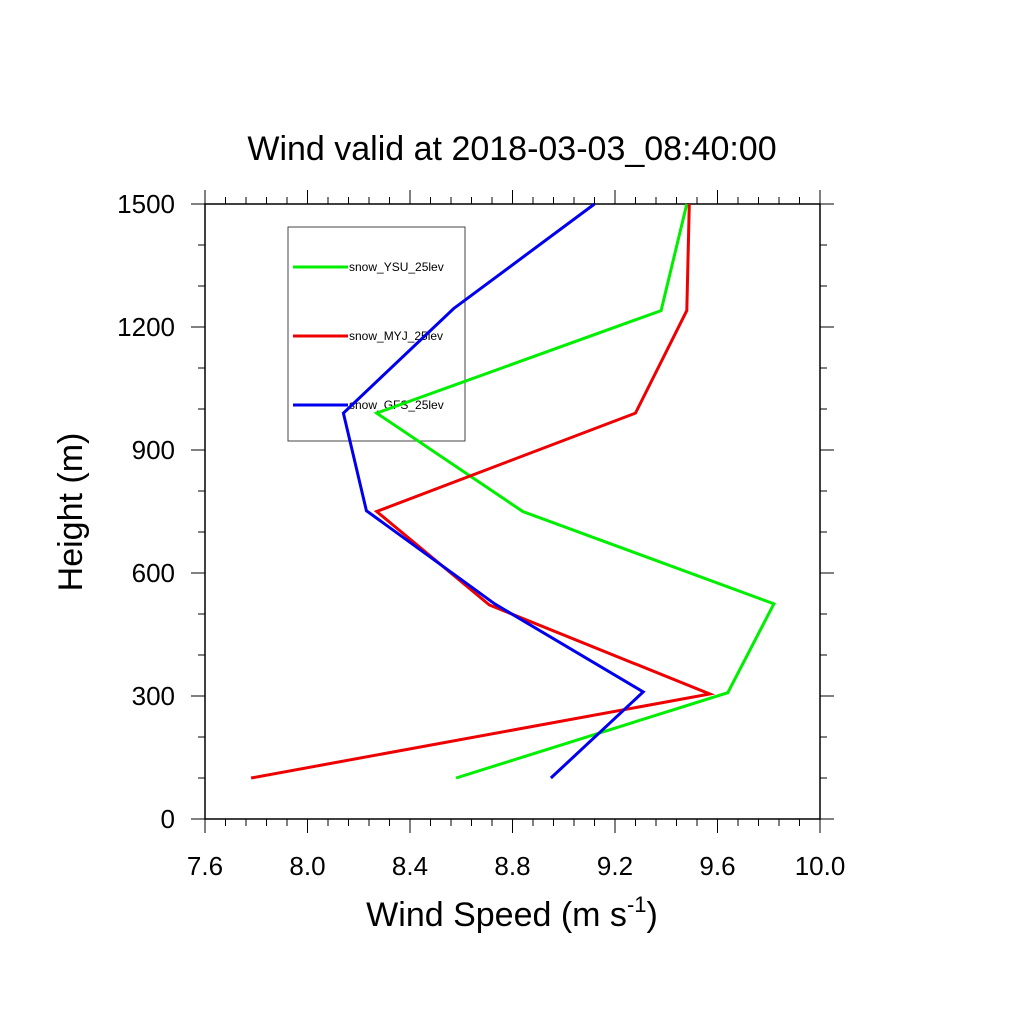 The image size is (1024, 1024). I want to click on y-tick-label: 0, so click(168, 819).